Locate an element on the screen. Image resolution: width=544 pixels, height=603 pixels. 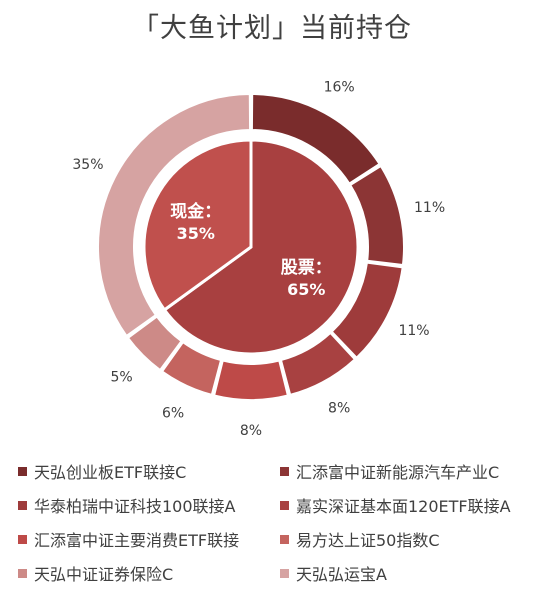
outer-label-7: 35% is located at coordinates (87, 165).